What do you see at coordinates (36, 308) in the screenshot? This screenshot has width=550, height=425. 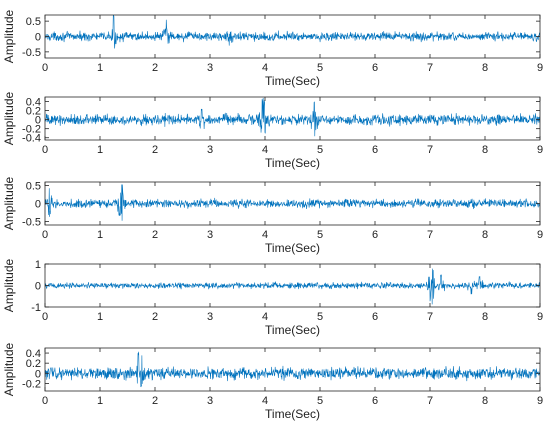 I see `y-tick-label: -1` at bounding box center [36, 308].